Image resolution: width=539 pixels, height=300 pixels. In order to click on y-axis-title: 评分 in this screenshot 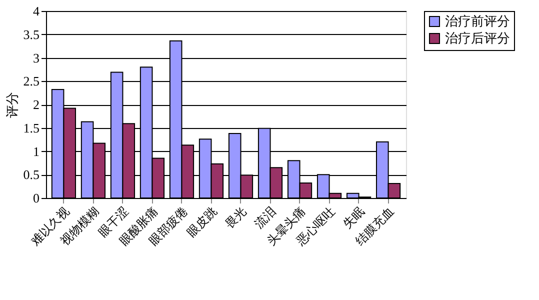, I will do `click(12, 105)`.